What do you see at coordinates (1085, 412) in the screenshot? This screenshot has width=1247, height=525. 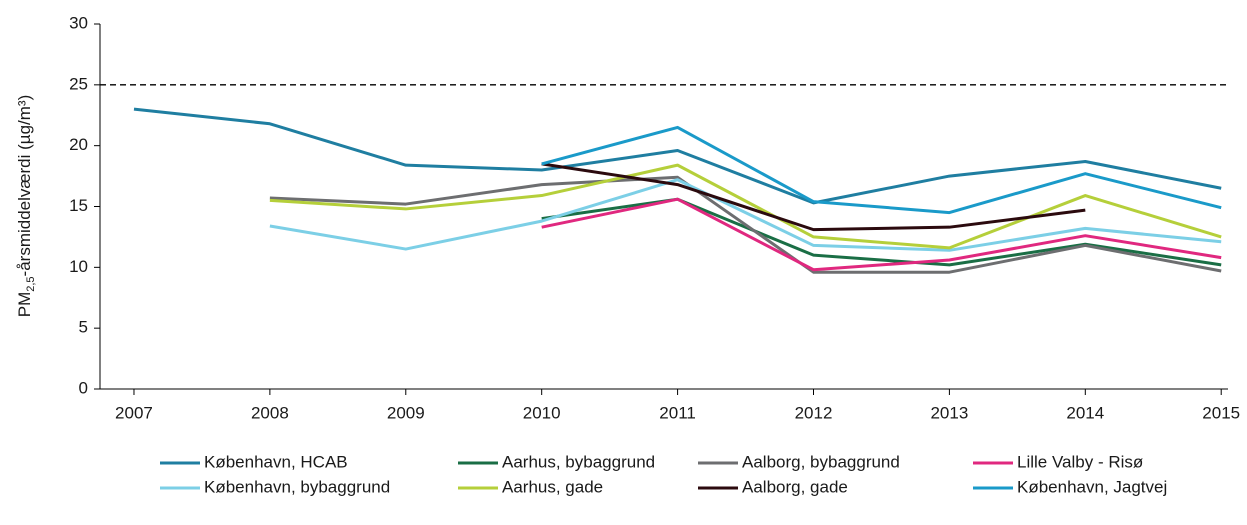 I see `x-tick-label: 2014` at bounding box center [1085, 412].